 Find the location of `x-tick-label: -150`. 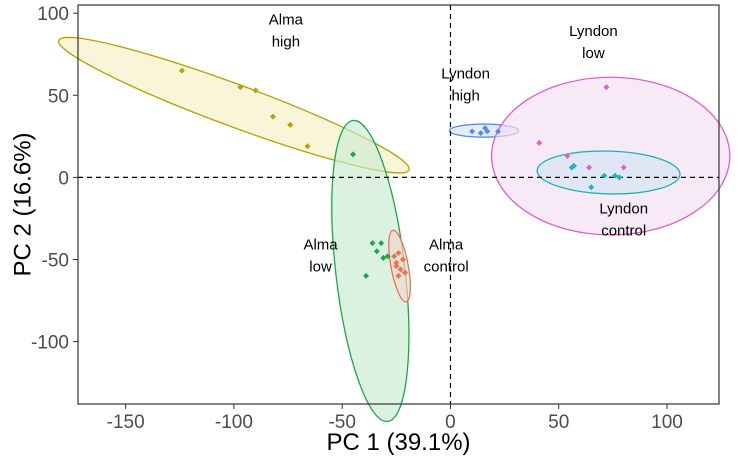

x-tick-label: -150 is located at coordinates (126, 422).